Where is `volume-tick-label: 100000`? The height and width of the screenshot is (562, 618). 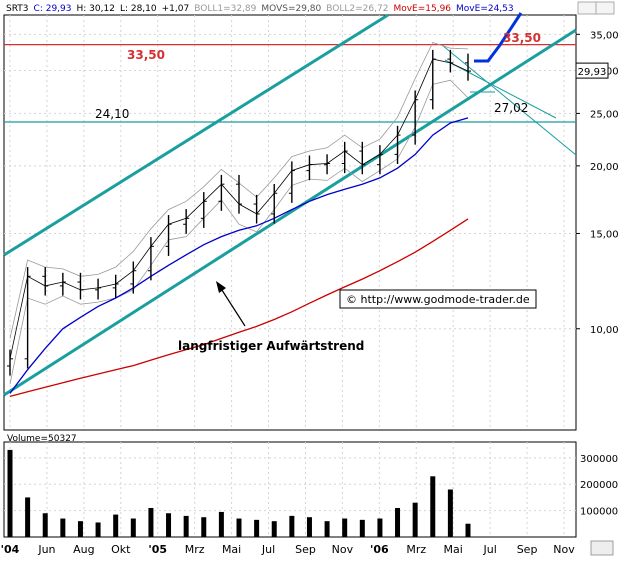 volume-tick-label: 100000 is located at coordinates (599, 512).